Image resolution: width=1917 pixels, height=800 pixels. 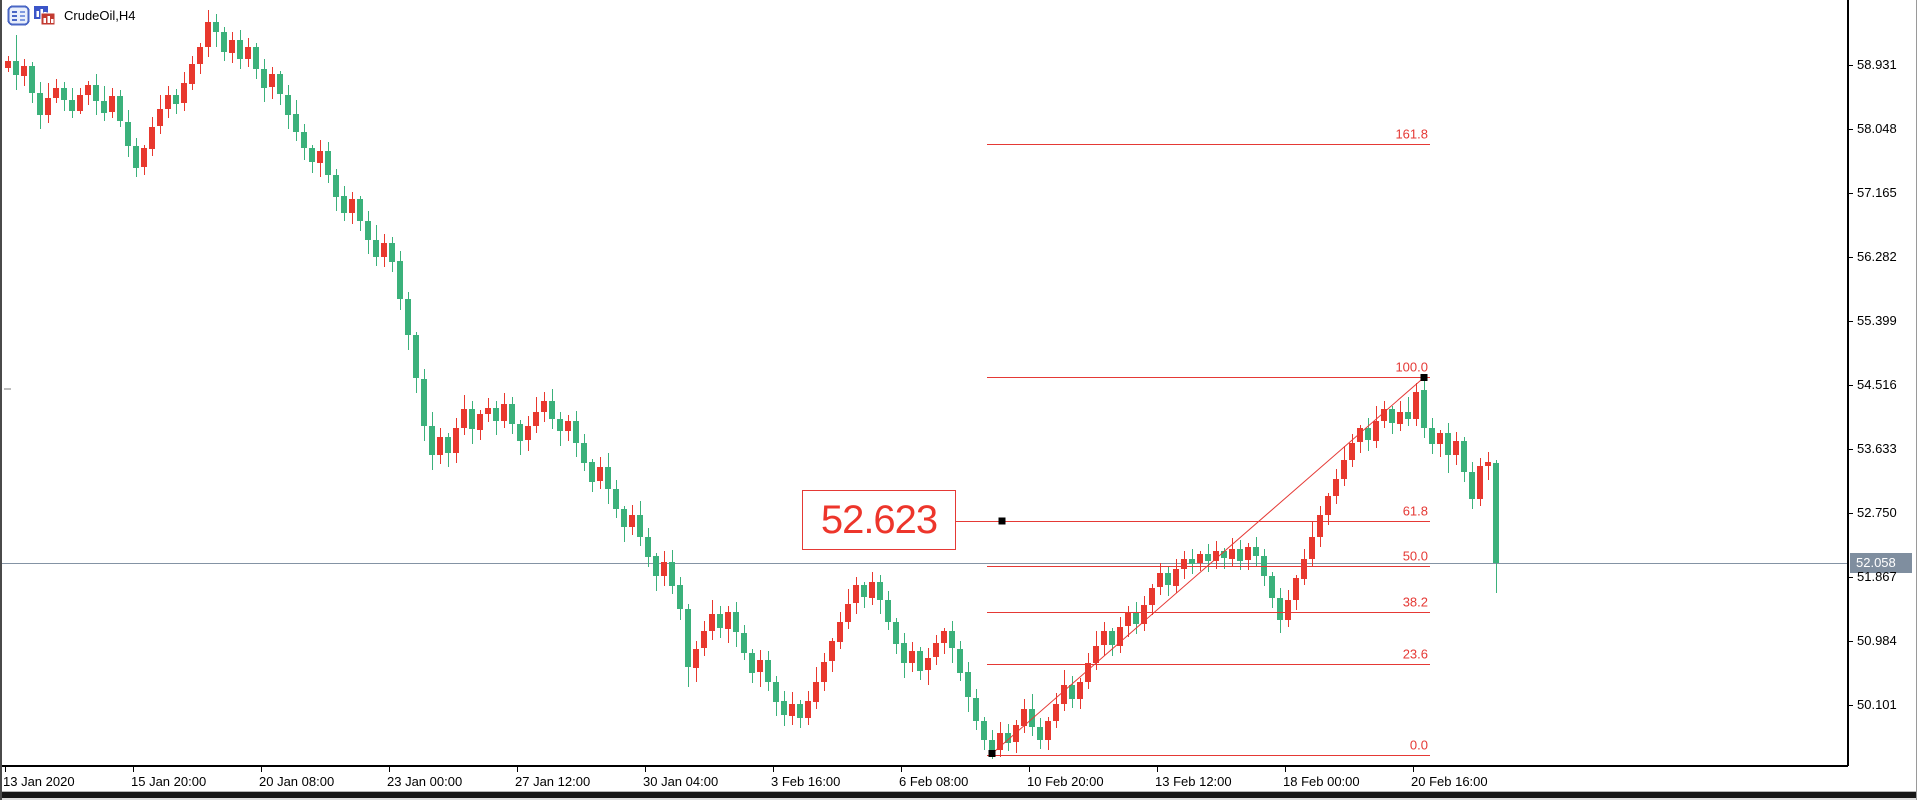 I want to click on fib-level-label: 38.2, so click(x=1415, y=602).